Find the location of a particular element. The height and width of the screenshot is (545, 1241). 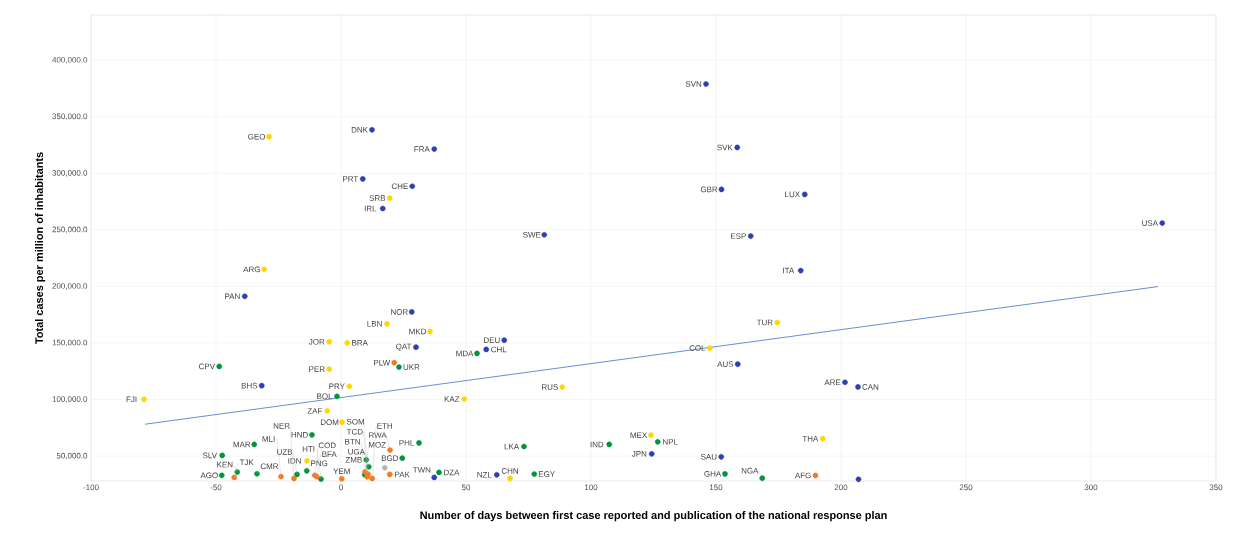

y-axis-title: Total cases per million of inhabitants is located at coordinates (40, 248).